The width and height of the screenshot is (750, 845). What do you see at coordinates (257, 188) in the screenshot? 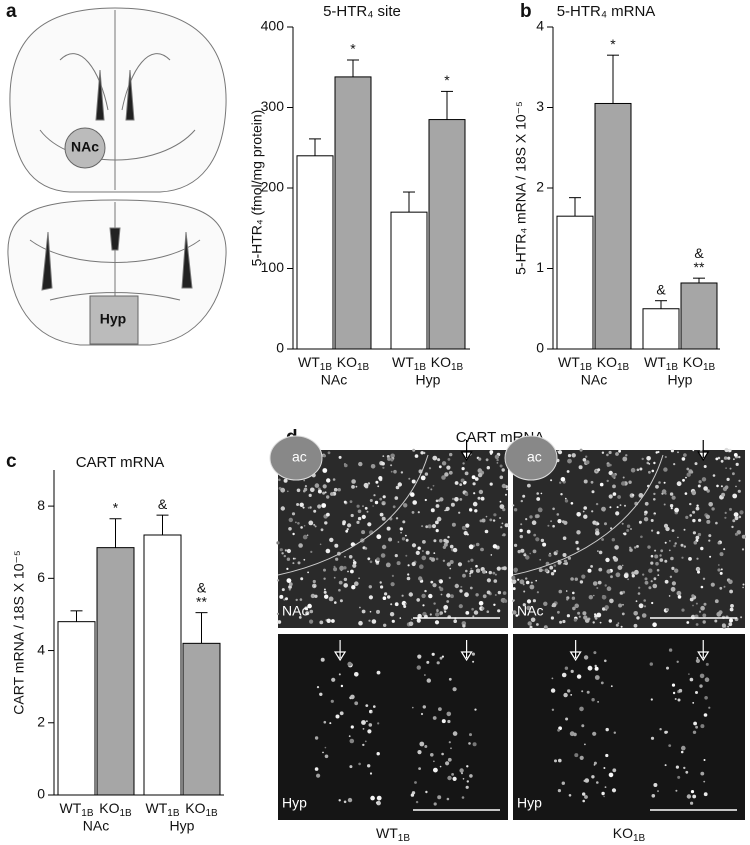
I see `y-axis-label: 5-HTR₄ (fmol/mg protein)` at bounding box center [257, 188].